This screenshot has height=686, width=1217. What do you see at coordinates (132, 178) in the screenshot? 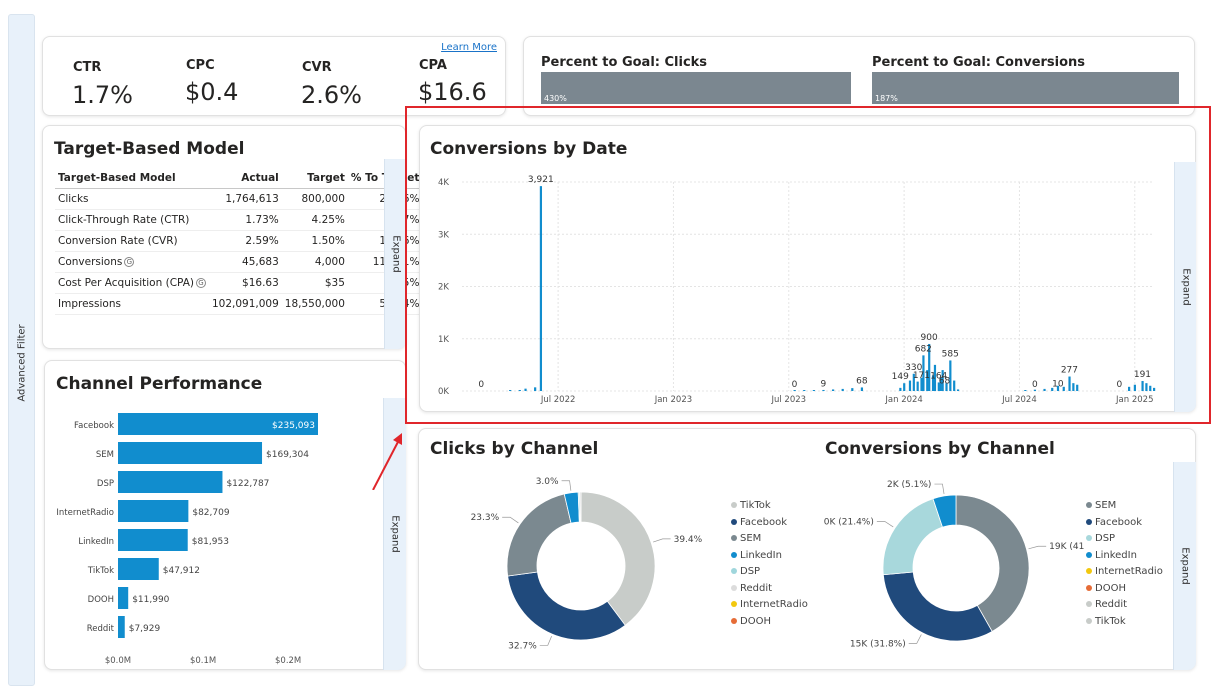
I see `table-header: Target-Based Model` at bounding box center [132, 178].